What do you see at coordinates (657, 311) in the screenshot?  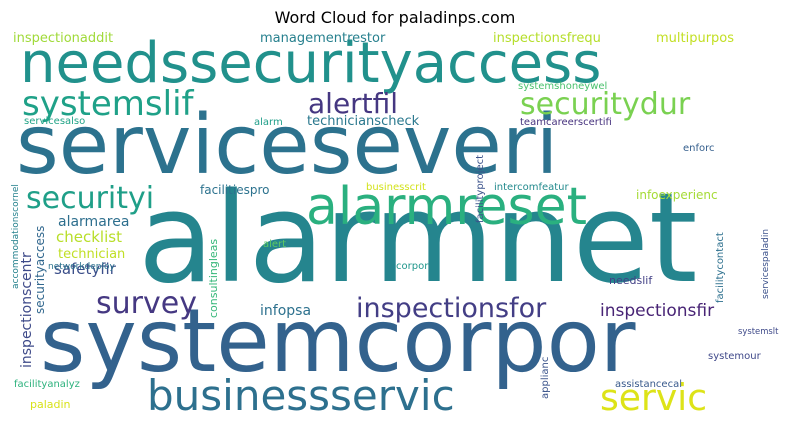 I see `word: inspectionsfir` at bounding box center [657, 311].